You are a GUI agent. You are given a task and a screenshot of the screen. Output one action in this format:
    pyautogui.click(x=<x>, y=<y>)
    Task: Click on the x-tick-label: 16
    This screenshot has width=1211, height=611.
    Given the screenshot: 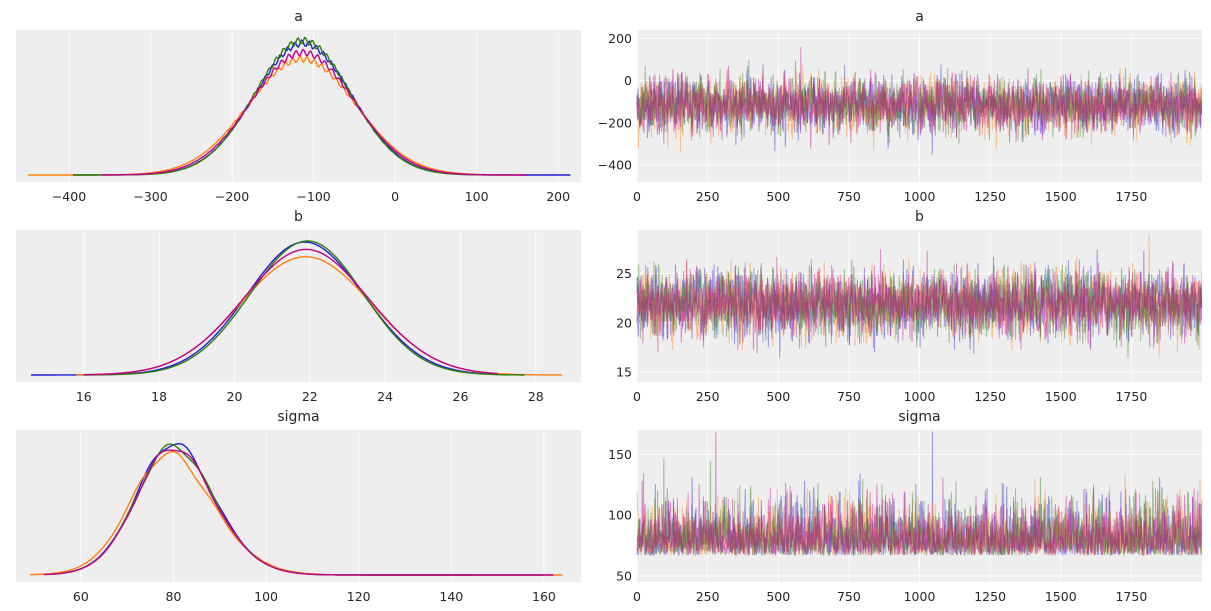 What is the action you would take?
    pyautogui.click(x=84, y=396)
    